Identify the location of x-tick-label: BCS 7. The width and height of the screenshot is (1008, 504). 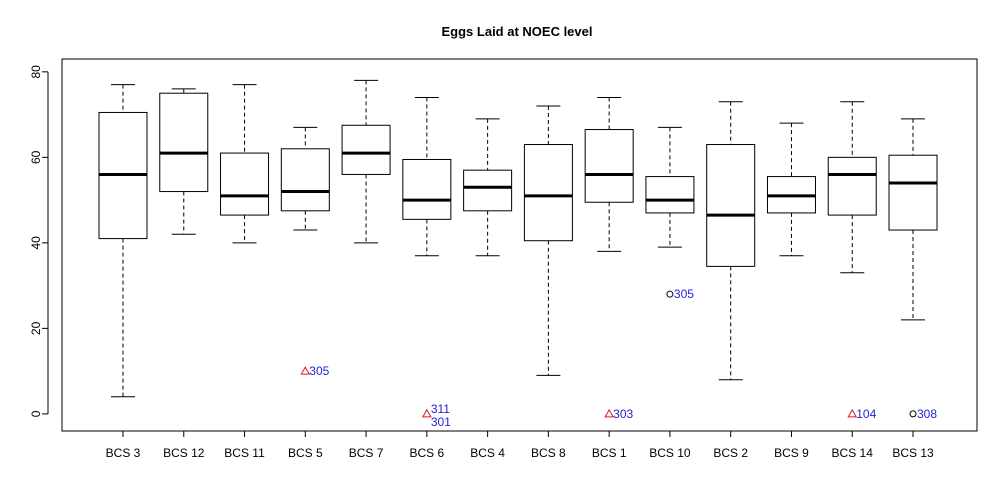
(366, 453).